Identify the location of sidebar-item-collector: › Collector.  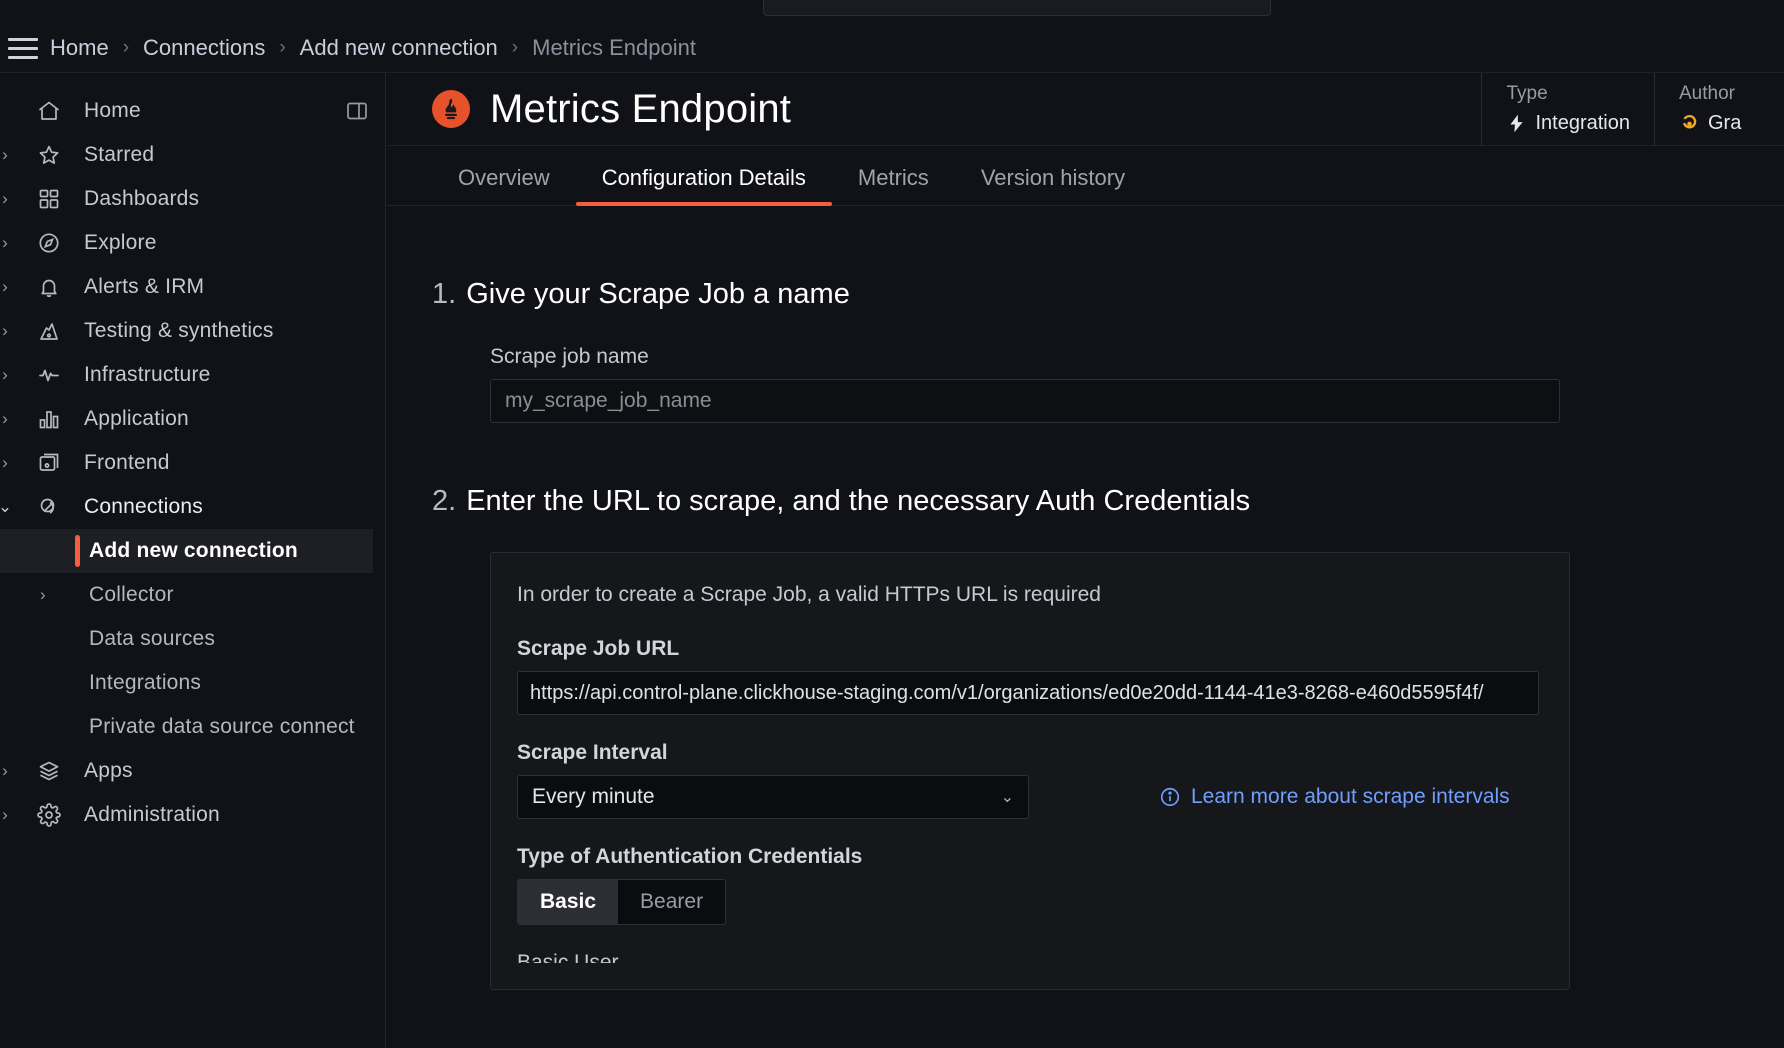
(192, 595).